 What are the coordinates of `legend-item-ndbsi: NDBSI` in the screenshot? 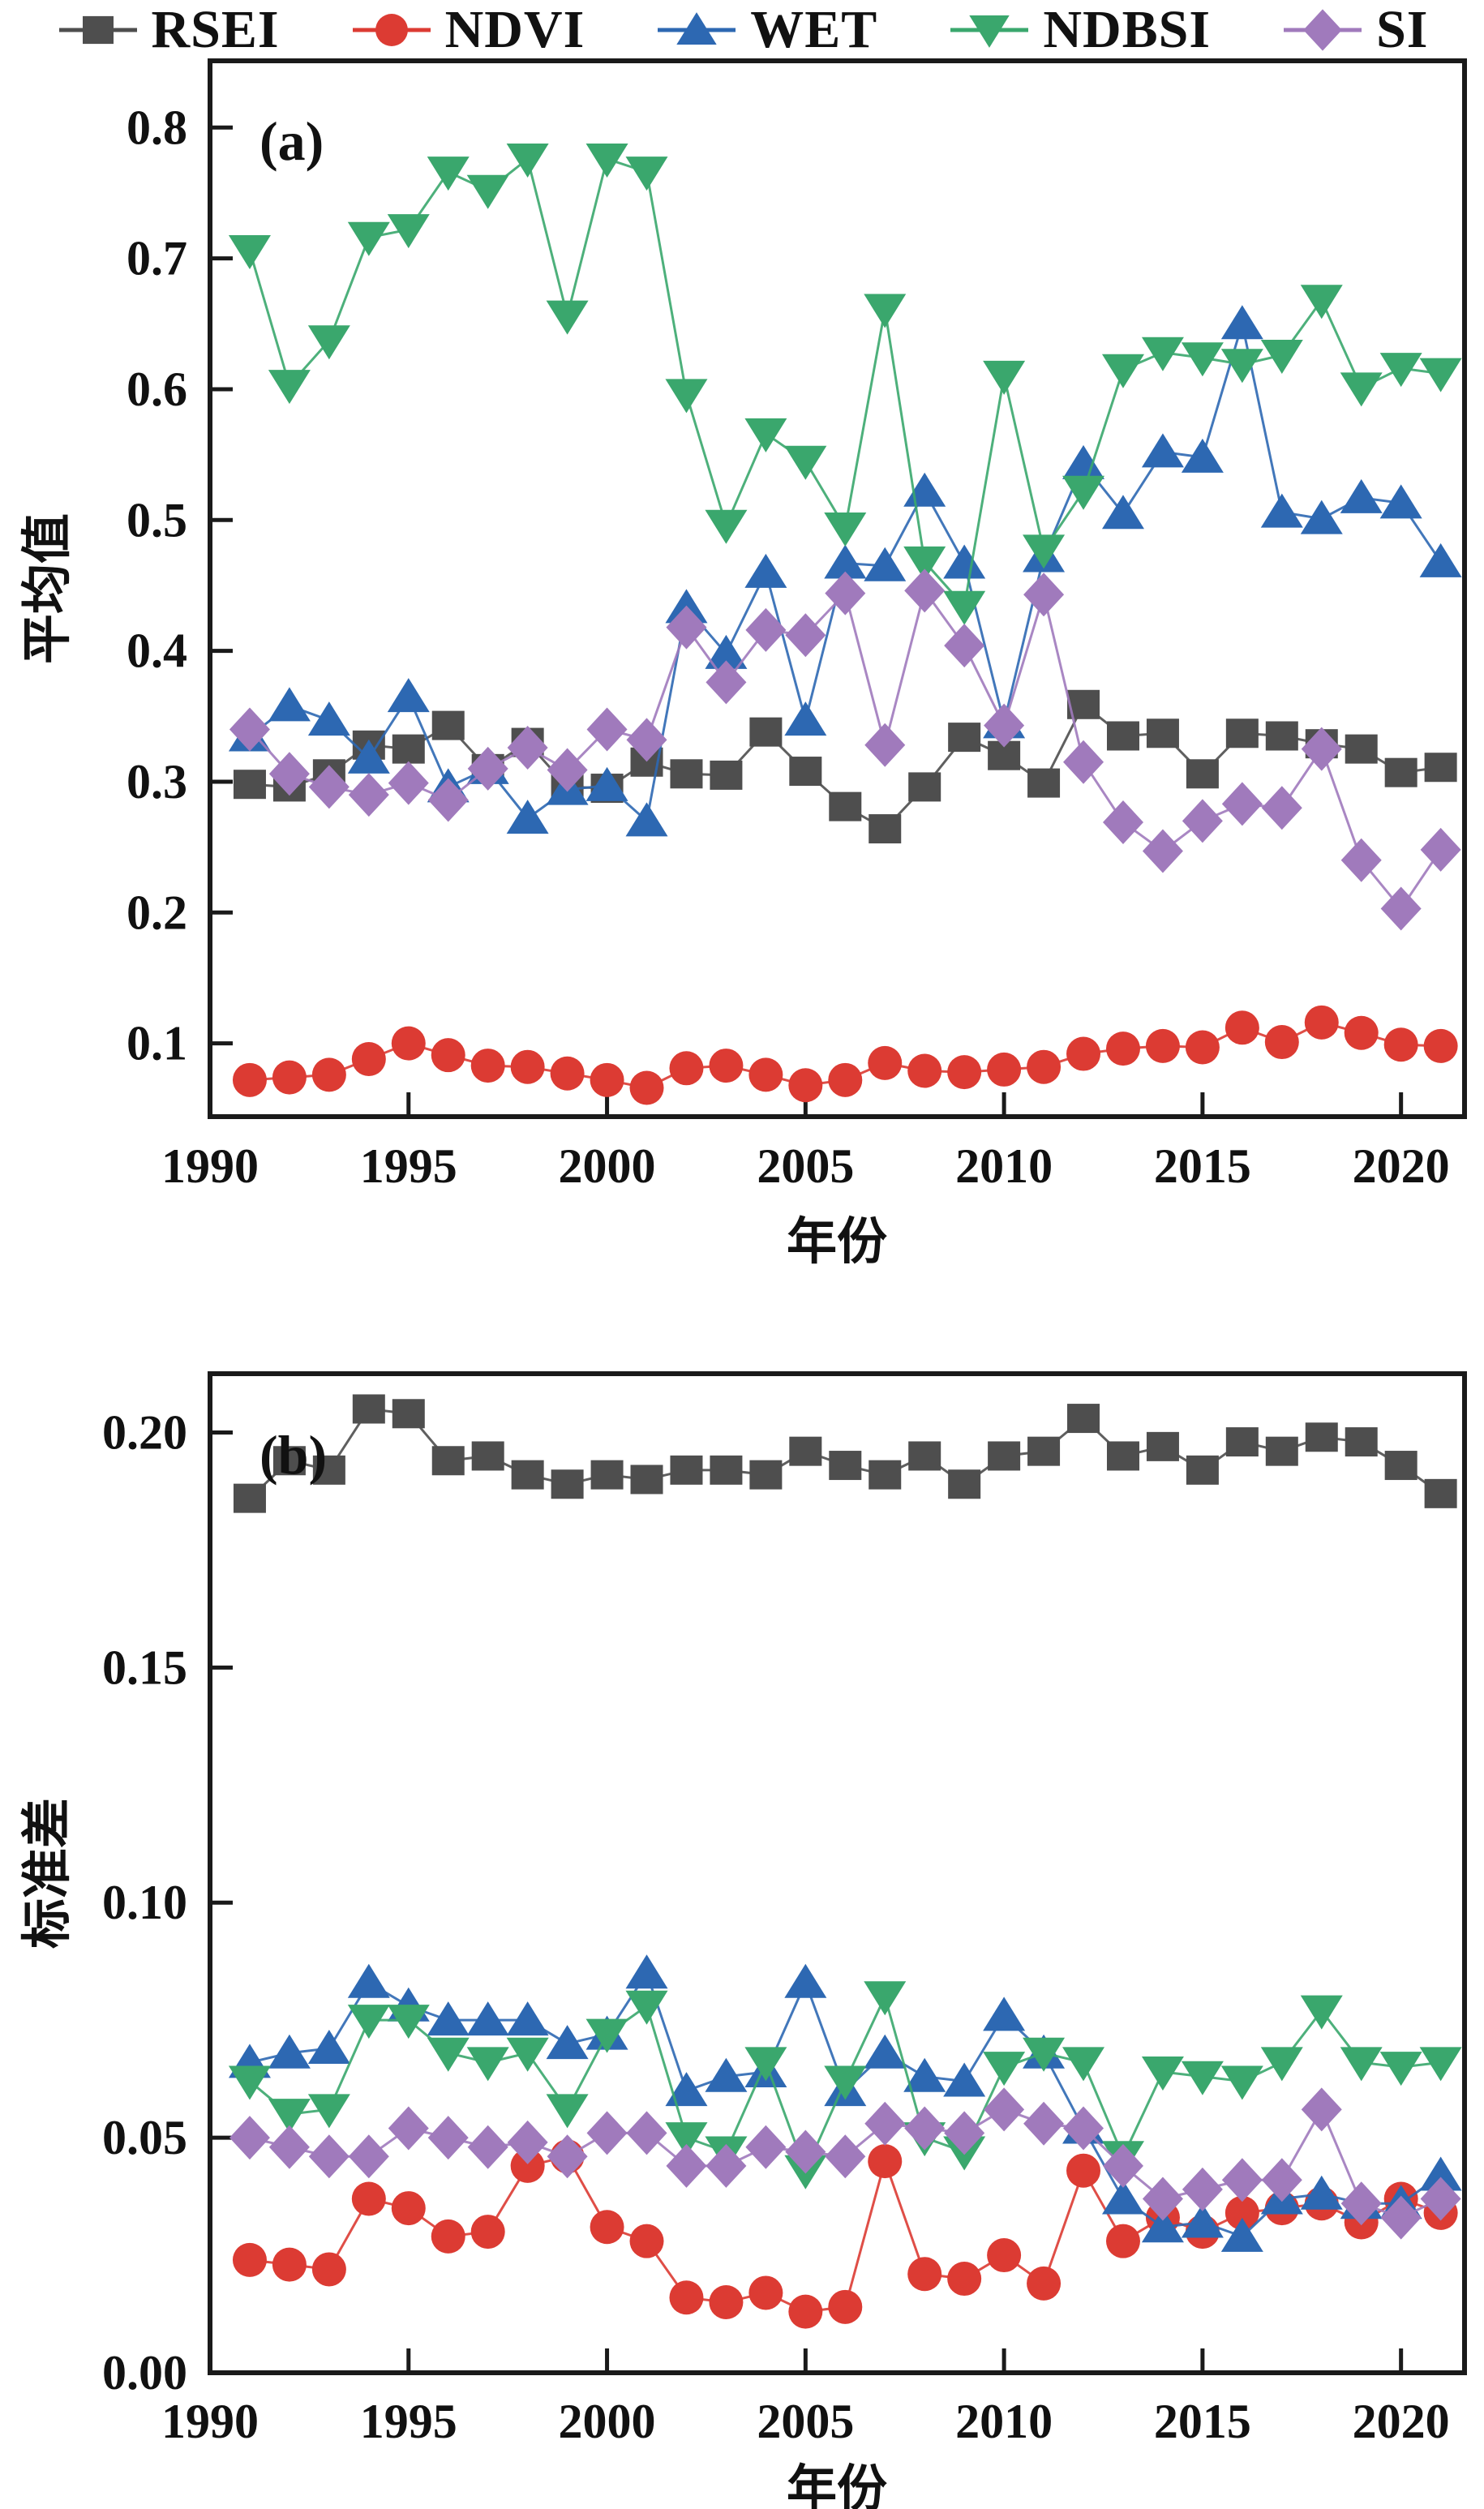 It's located at (1079, 30).